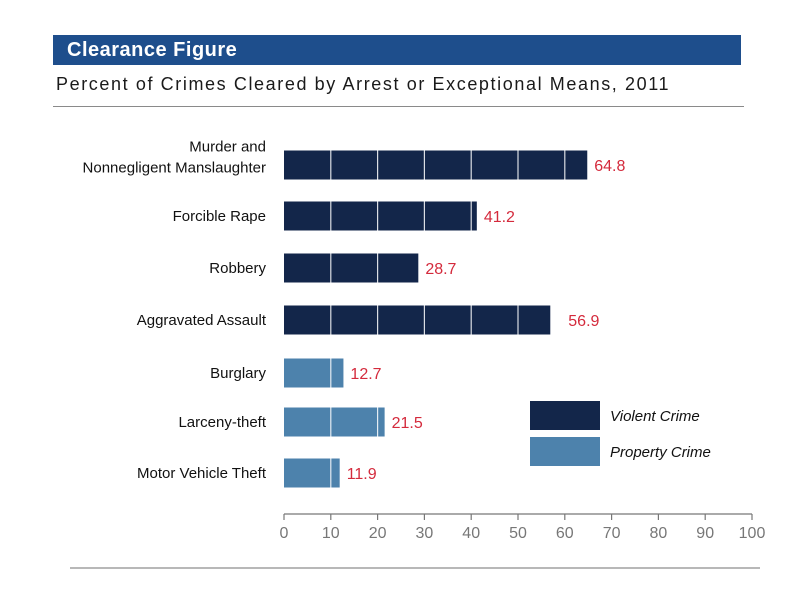 This screenshot has width=800, height=600. I want to click on category-label-1: Forcible Rape, so click(219, 216).